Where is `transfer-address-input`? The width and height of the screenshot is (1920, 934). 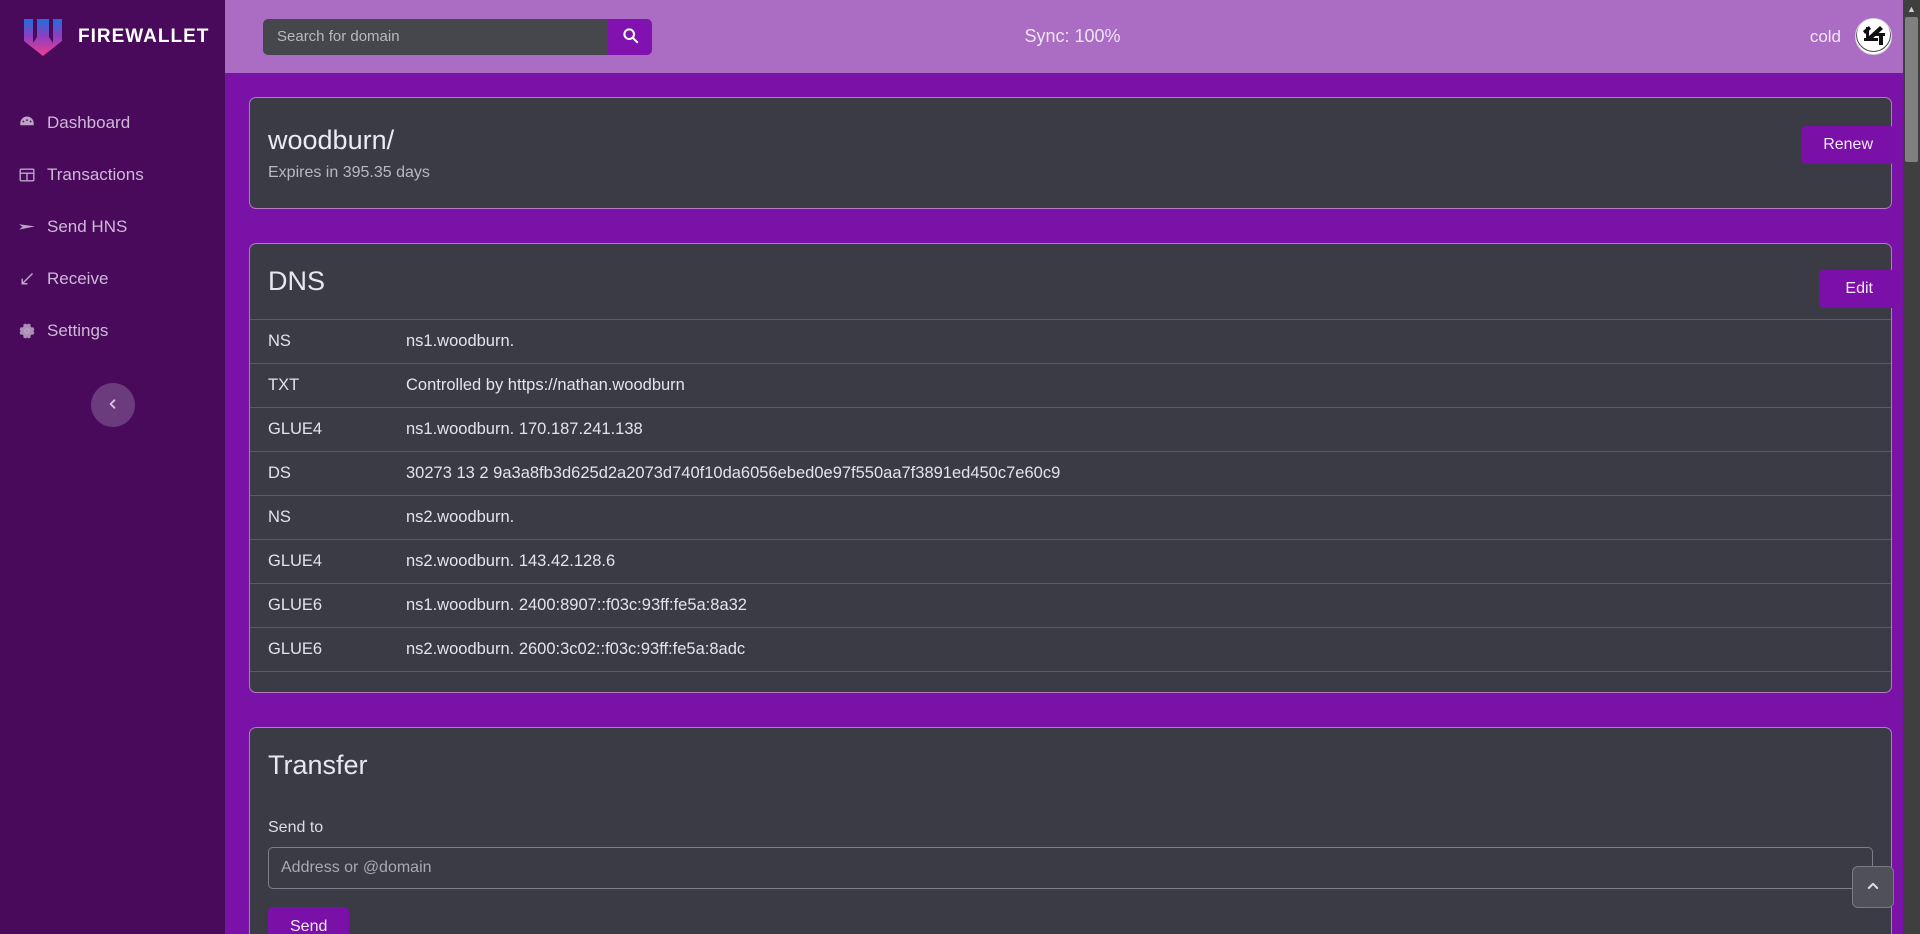
transfer-address-input is located at coordinates (1070, 867).